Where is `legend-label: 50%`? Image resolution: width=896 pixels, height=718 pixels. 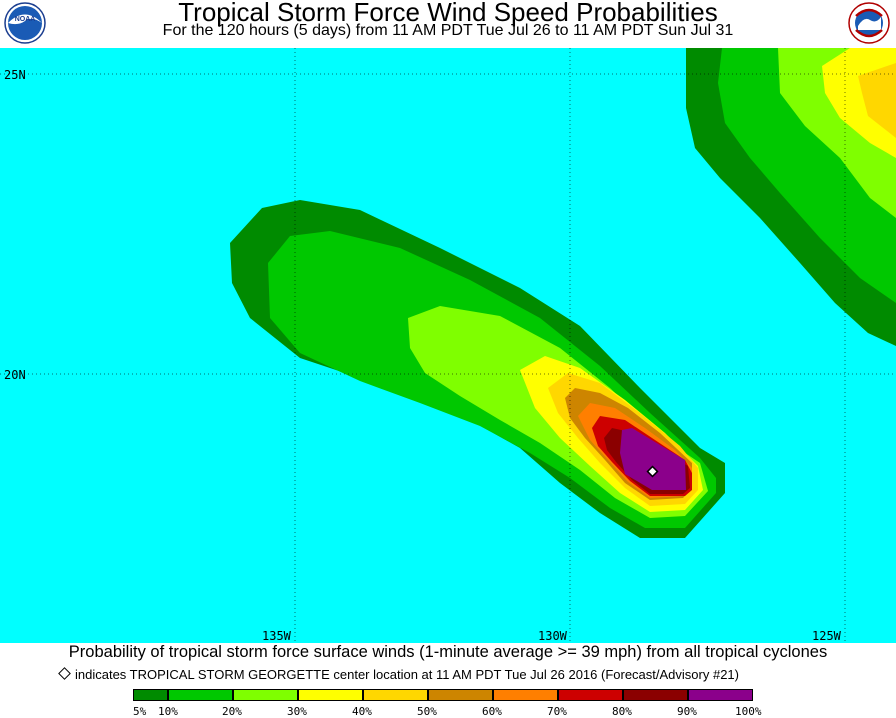 legend-label: 50% is located at coordinates (427, 711).